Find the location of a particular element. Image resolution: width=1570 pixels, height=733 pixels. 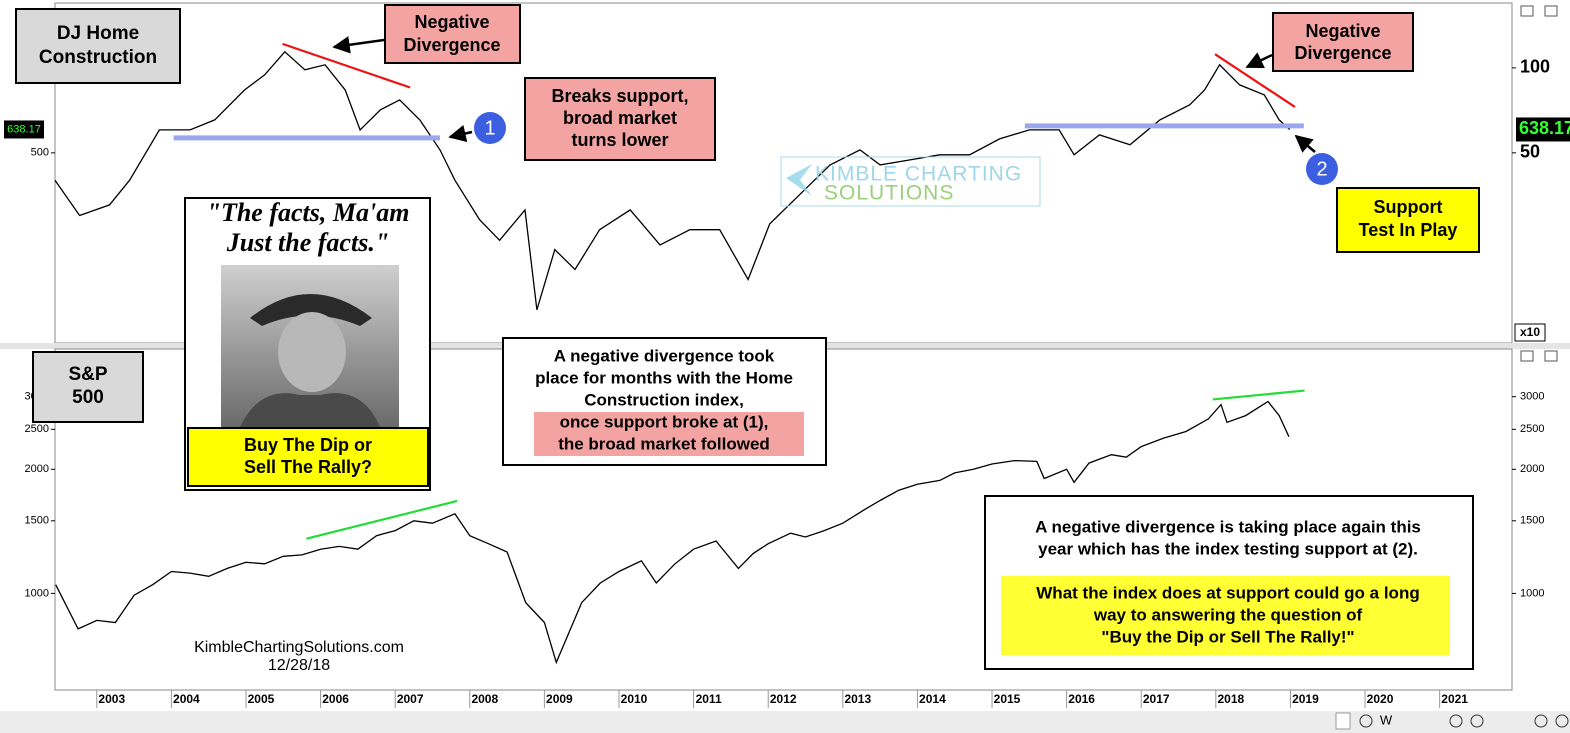

credit-text: KimbleChartingSolutions.com is located at coordinates (299, 647).